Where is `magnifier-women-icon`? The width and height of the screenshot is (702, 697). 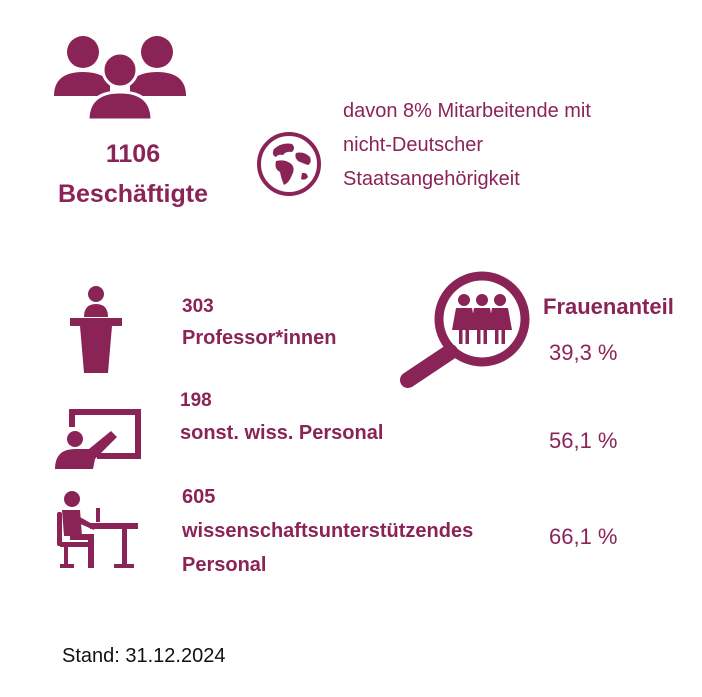 magnifier-women-icon is located at coordinates (467, 331).